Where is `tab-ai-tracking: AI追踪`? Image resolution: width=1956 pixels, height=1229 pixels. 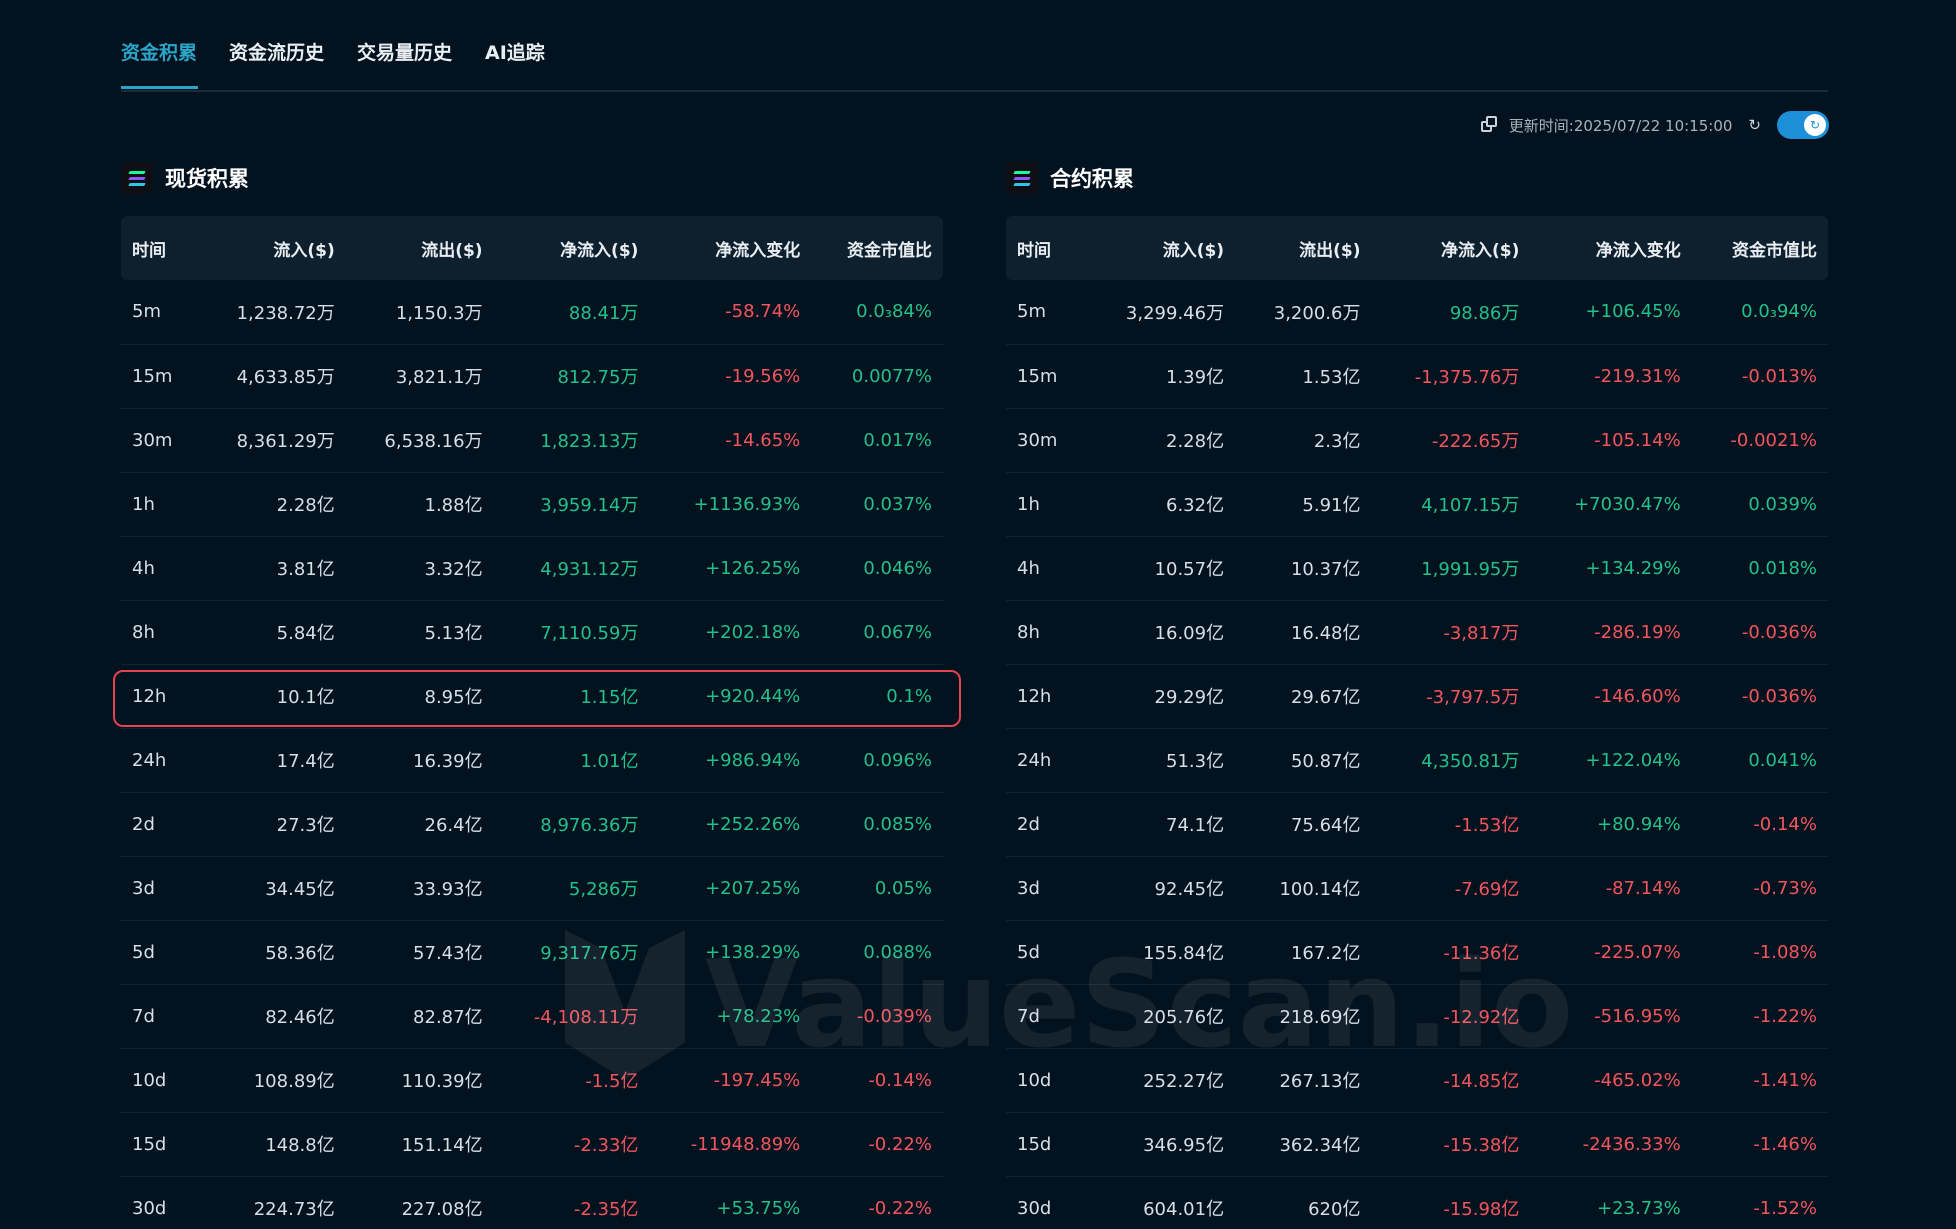
tab-ai-tracking: AI追踪 is located at coordinates (515, 53).